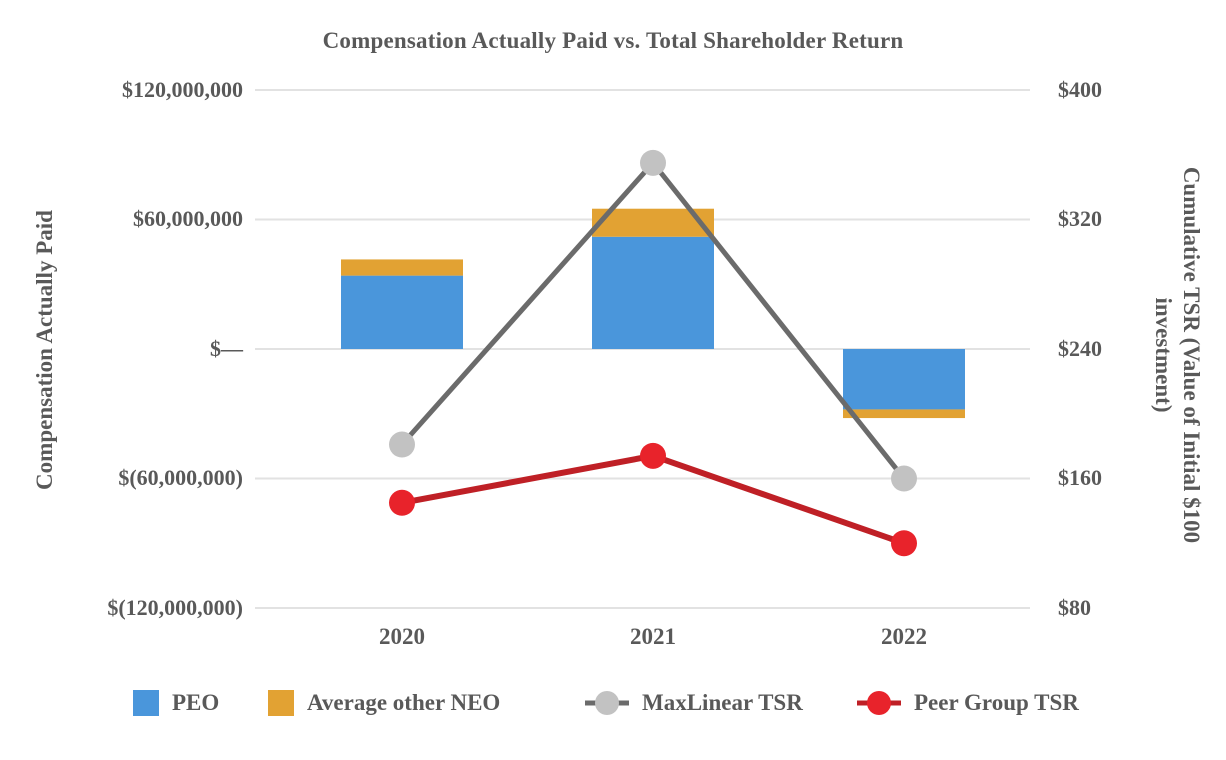 The image size is (1226, 760). I want to click on right-tick-160: $160, so click(1080, 477).